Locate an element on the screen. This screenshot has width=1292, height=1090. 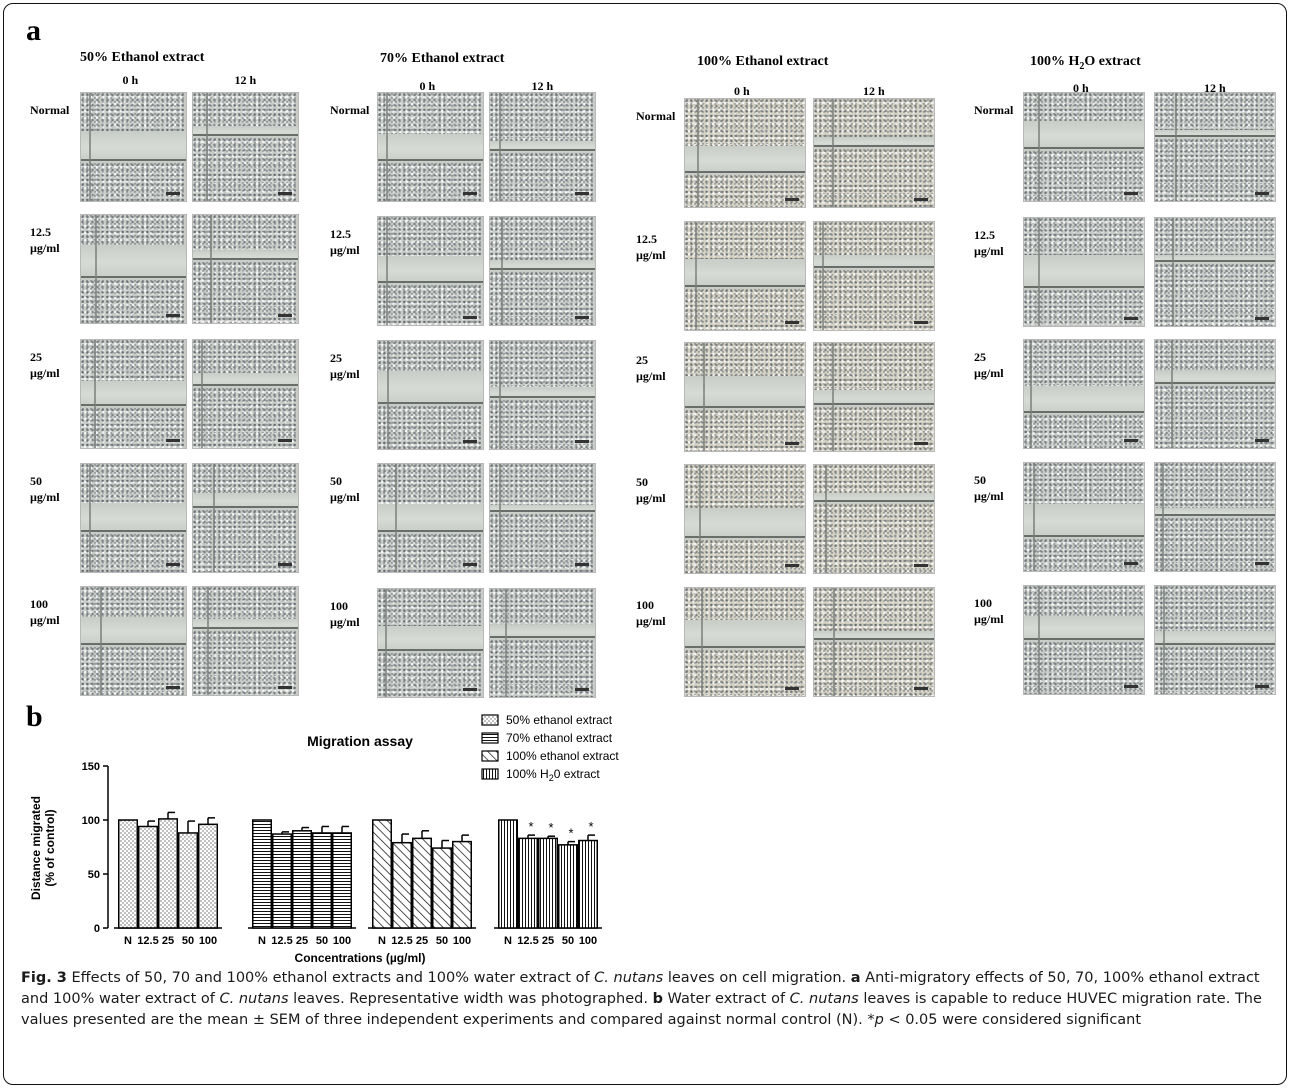
row-label: Normal is located at coordinates (661, 116).